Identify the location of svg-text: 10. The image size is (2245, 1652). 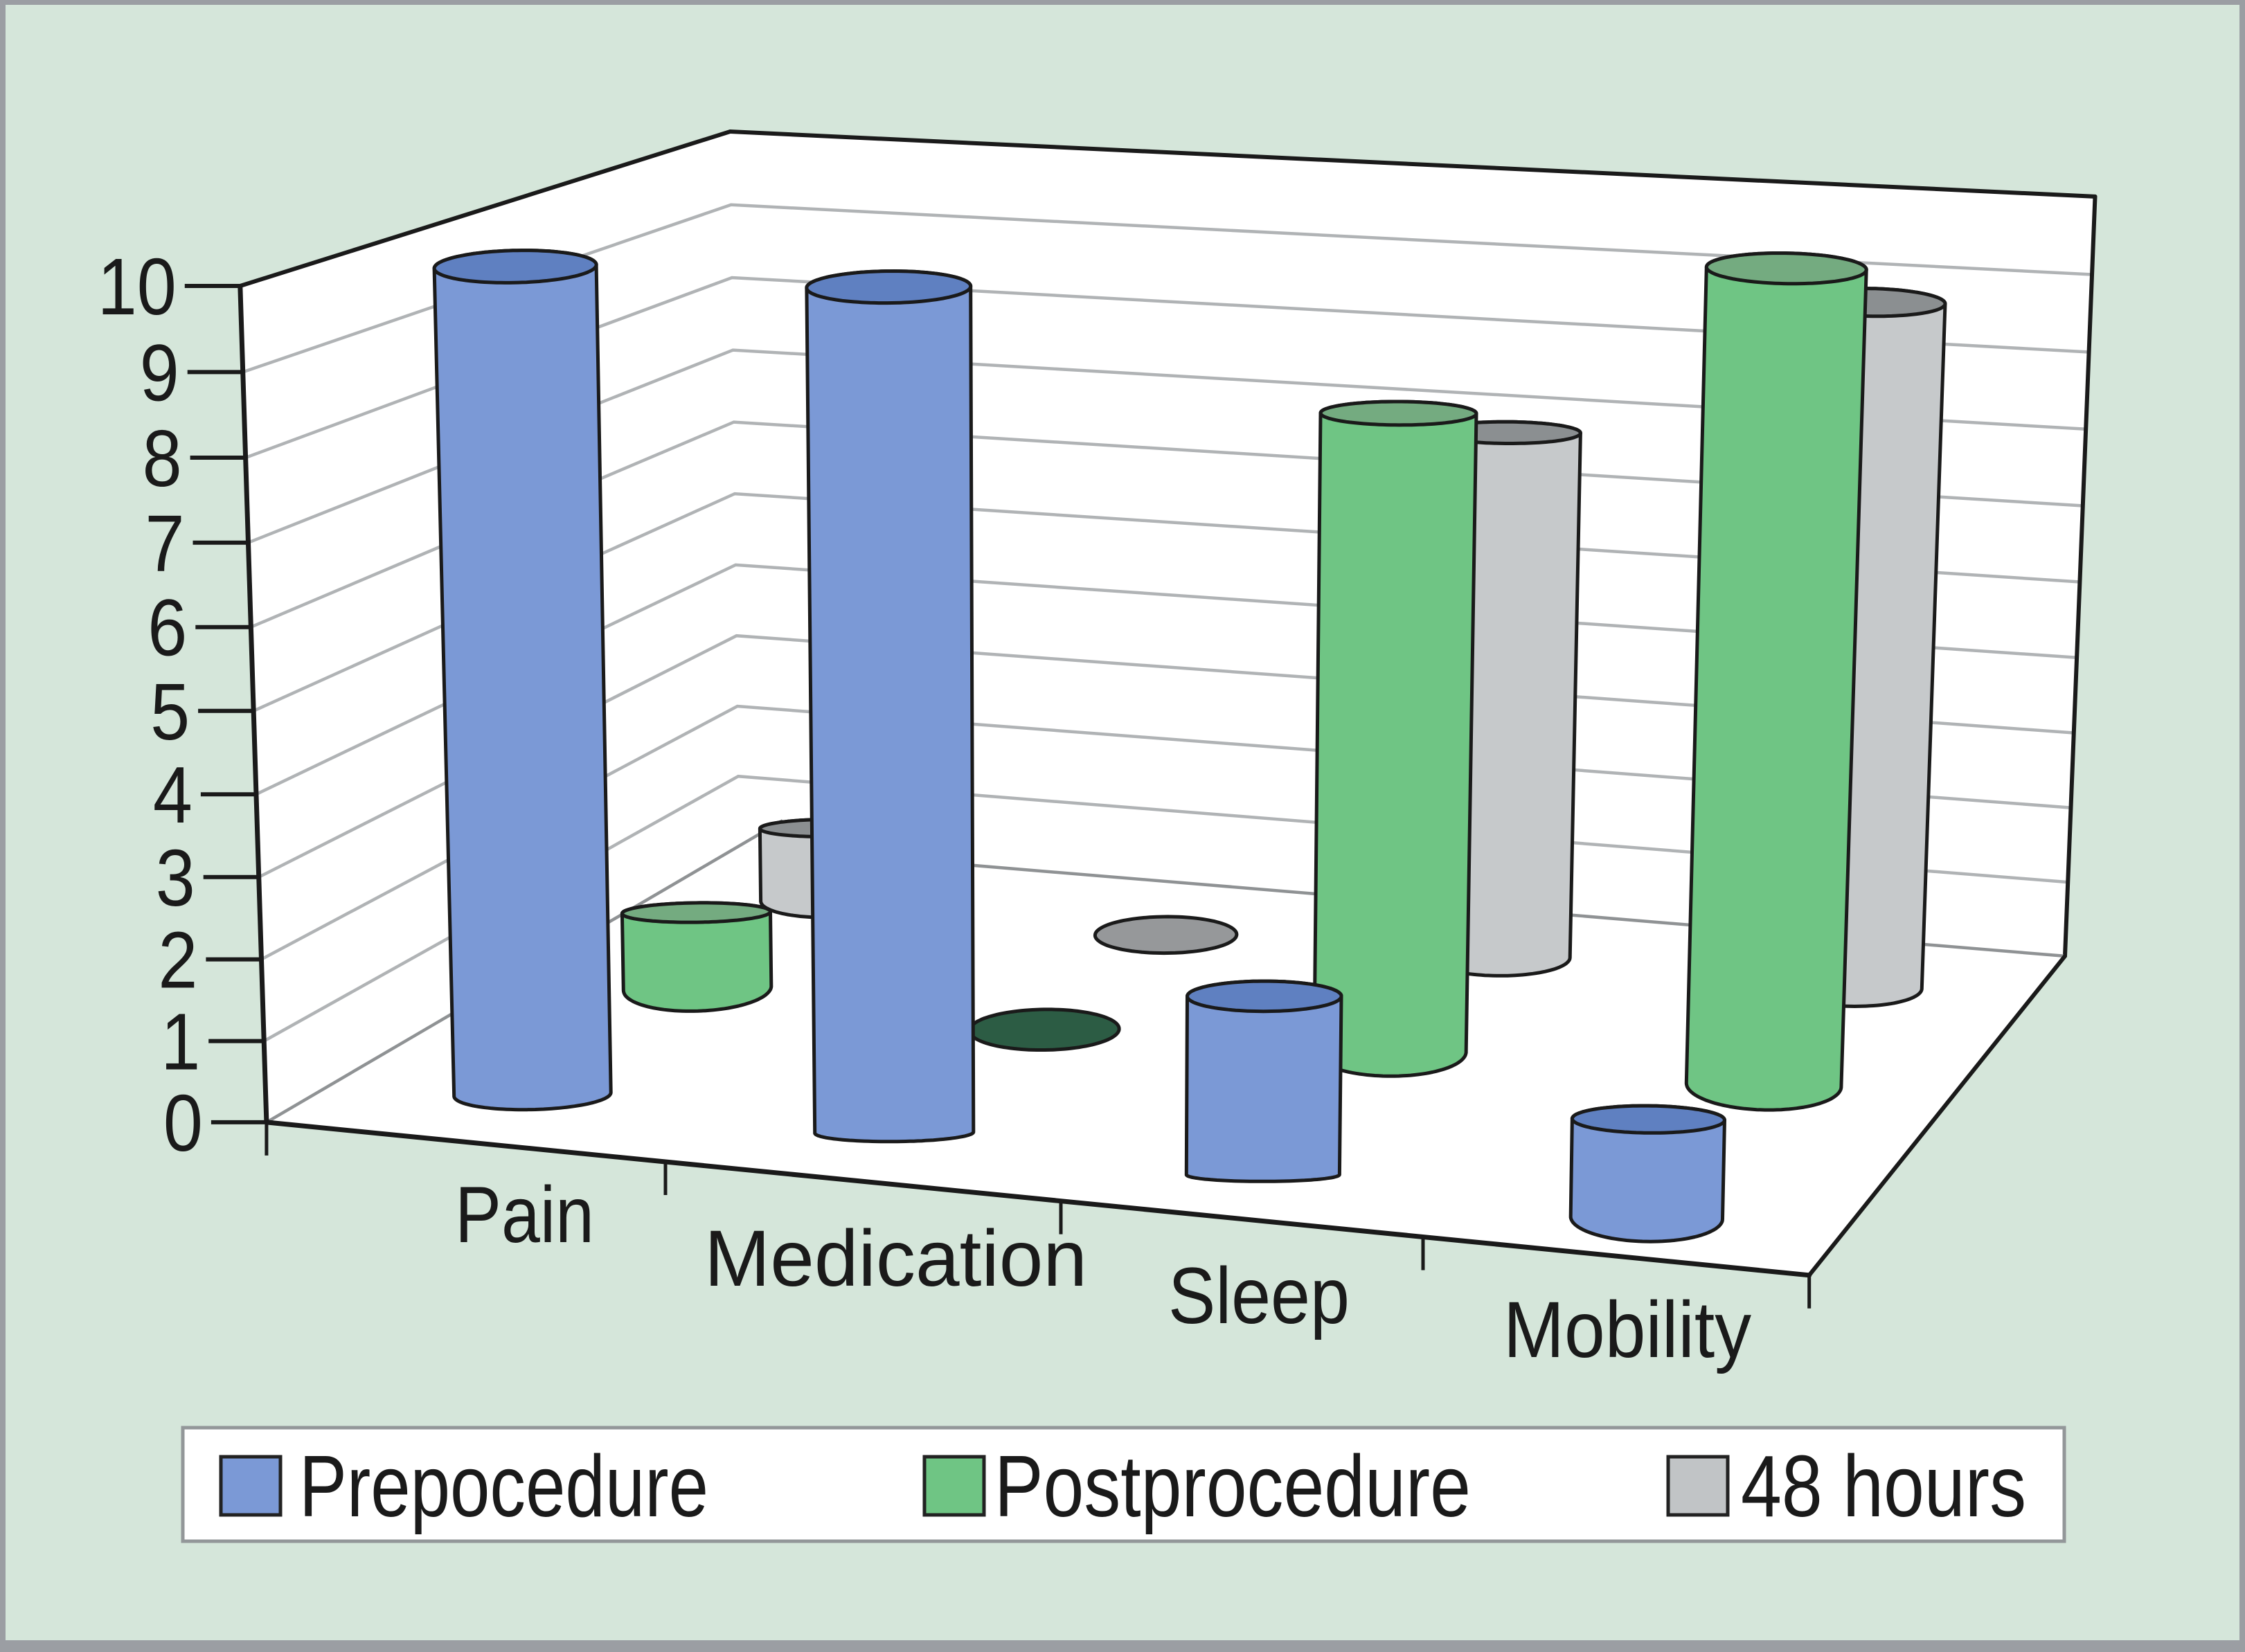
(137, 287).